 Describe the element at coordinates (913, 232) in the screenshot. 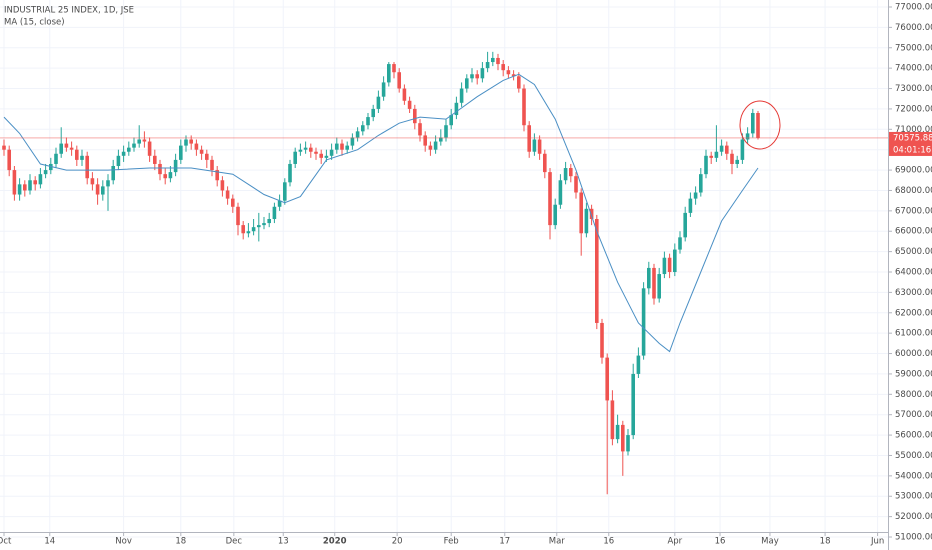

I see `y-tick-label: 66000.00` at that location.